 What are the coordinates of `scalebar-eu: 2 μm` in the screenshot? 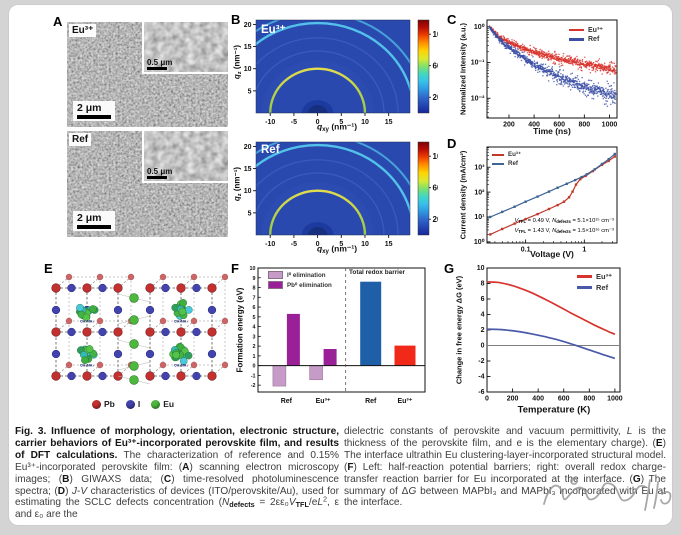 It's located at (94, 111).